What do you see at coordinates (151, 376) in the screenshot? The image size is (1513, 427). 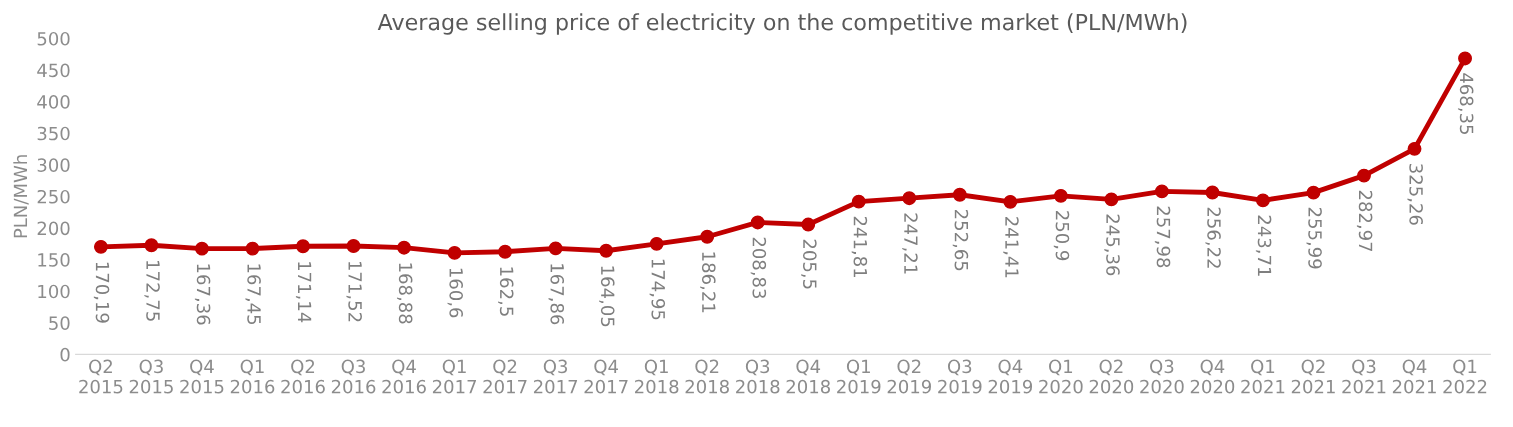 I see `x-tick-label: Q3 2015` at bounding box center [151, 376].